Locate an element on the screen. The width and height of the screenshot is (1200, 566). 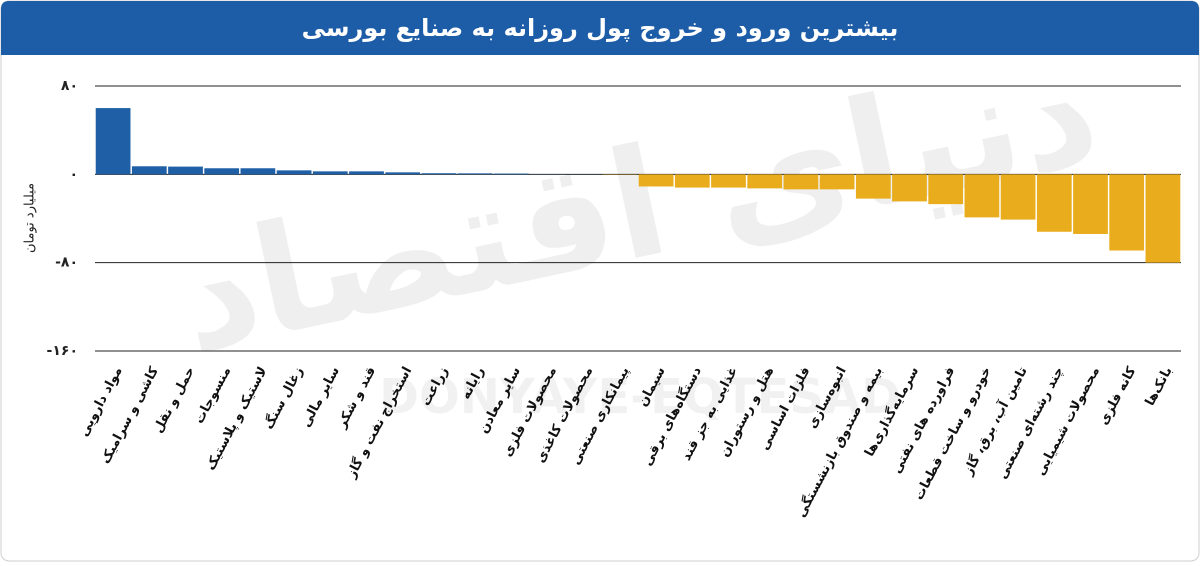
y-tick-label: ۰ is located at coordinates (73, 174).